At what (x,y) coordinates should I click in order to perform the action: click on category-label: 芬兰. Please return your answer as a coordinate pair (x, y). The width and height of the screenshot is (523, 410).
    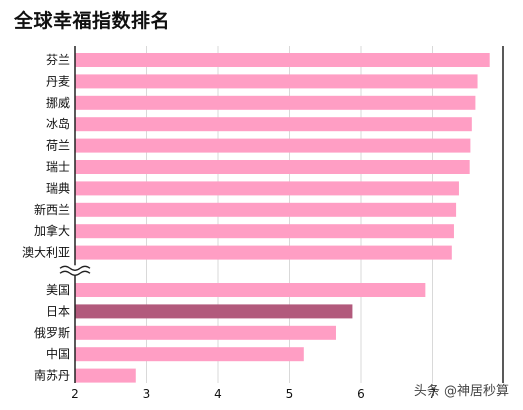
    Looking at the image, I should click on (58, 60).